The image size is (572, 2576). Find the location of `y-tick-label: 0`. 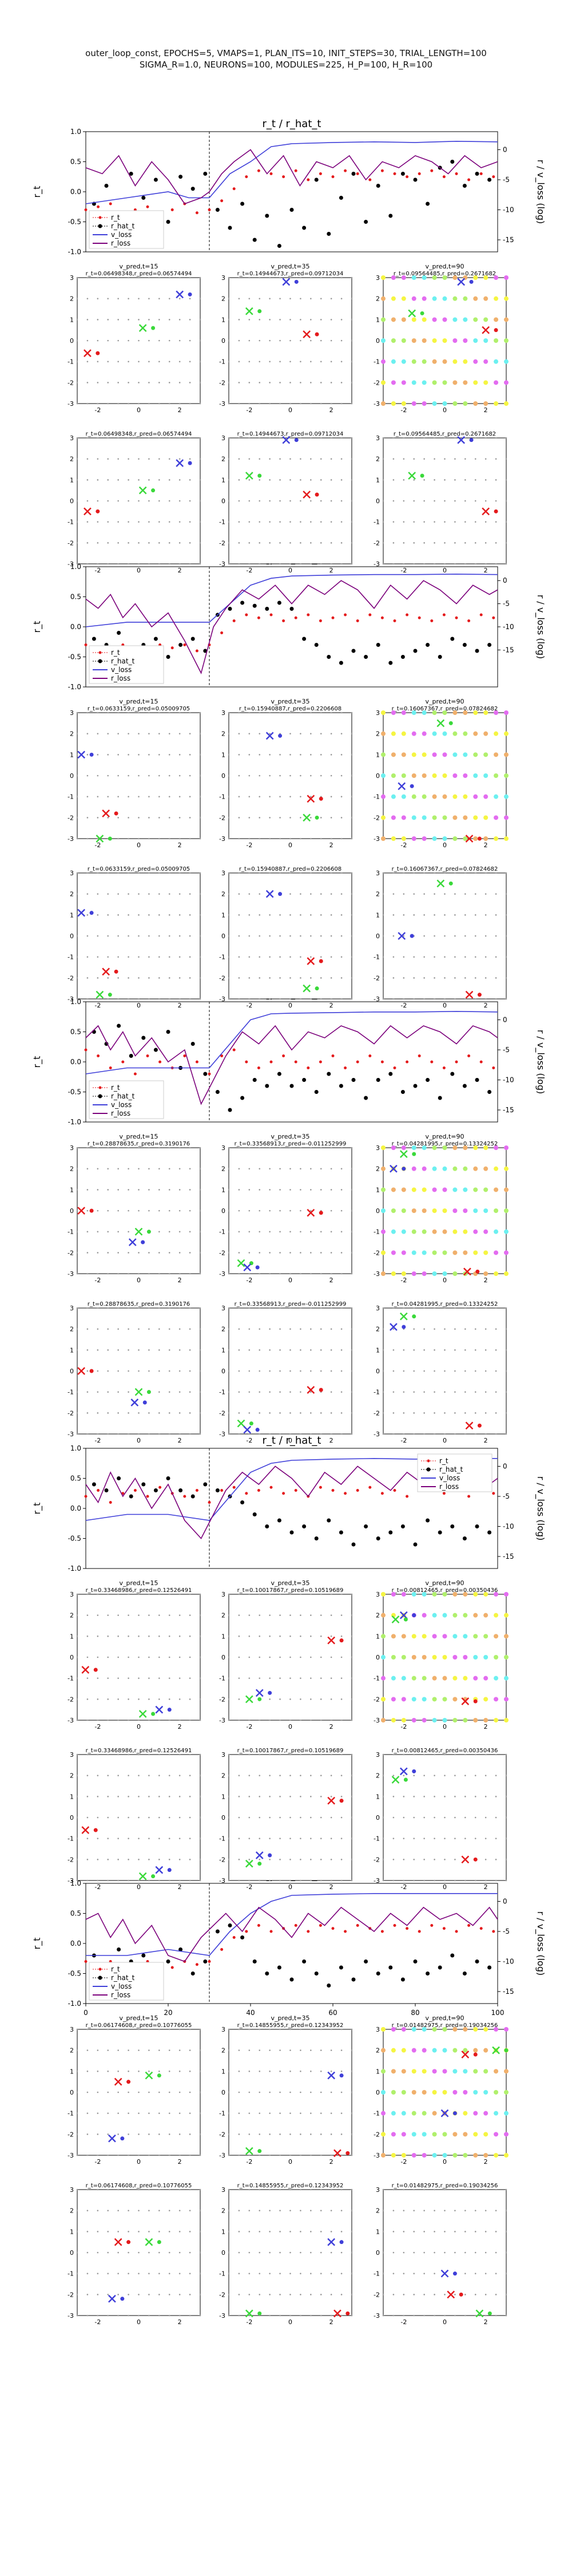

y-tick-label: 0 is located at coordinates (72, 776).